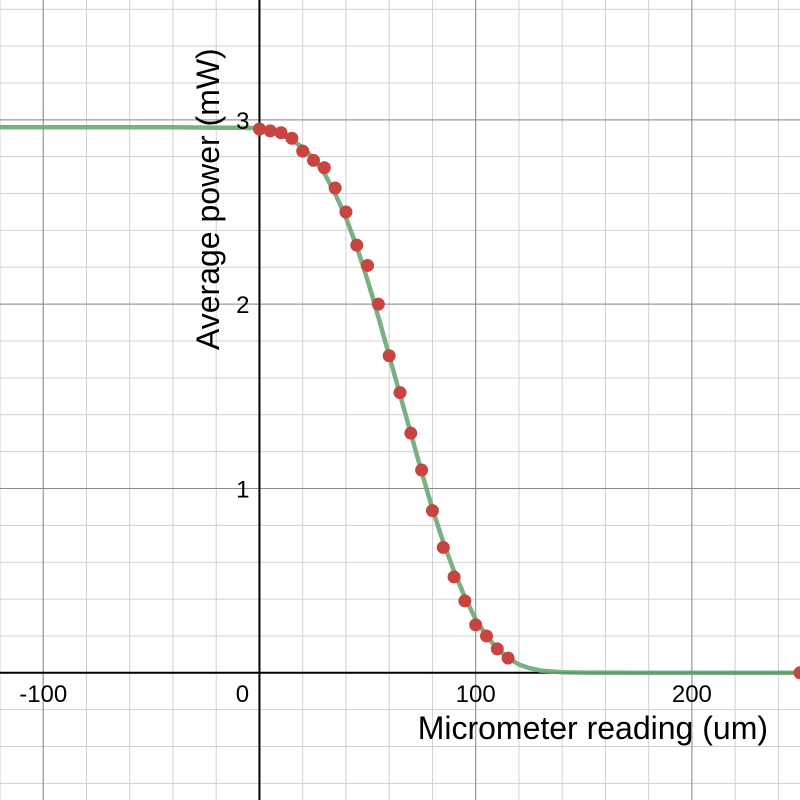  Describe the element at coordinates (593, 728) in the screenshot. I see `x-axis-title: Micrometer reading (um)` at that location.